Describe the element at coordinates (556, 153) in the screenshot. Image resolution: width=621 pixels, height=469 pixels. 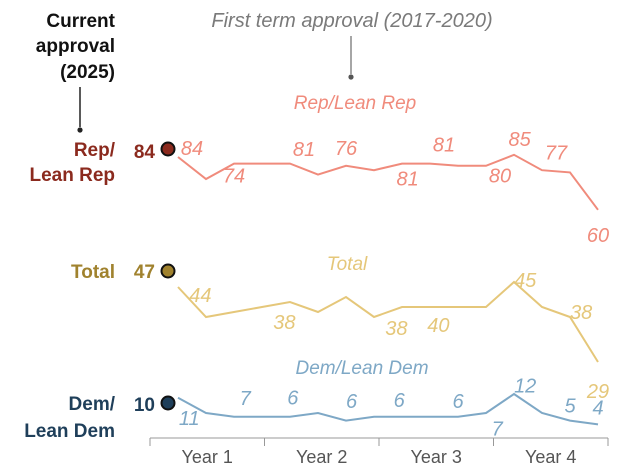
I see `data-label-rep-8: 77` at that location.